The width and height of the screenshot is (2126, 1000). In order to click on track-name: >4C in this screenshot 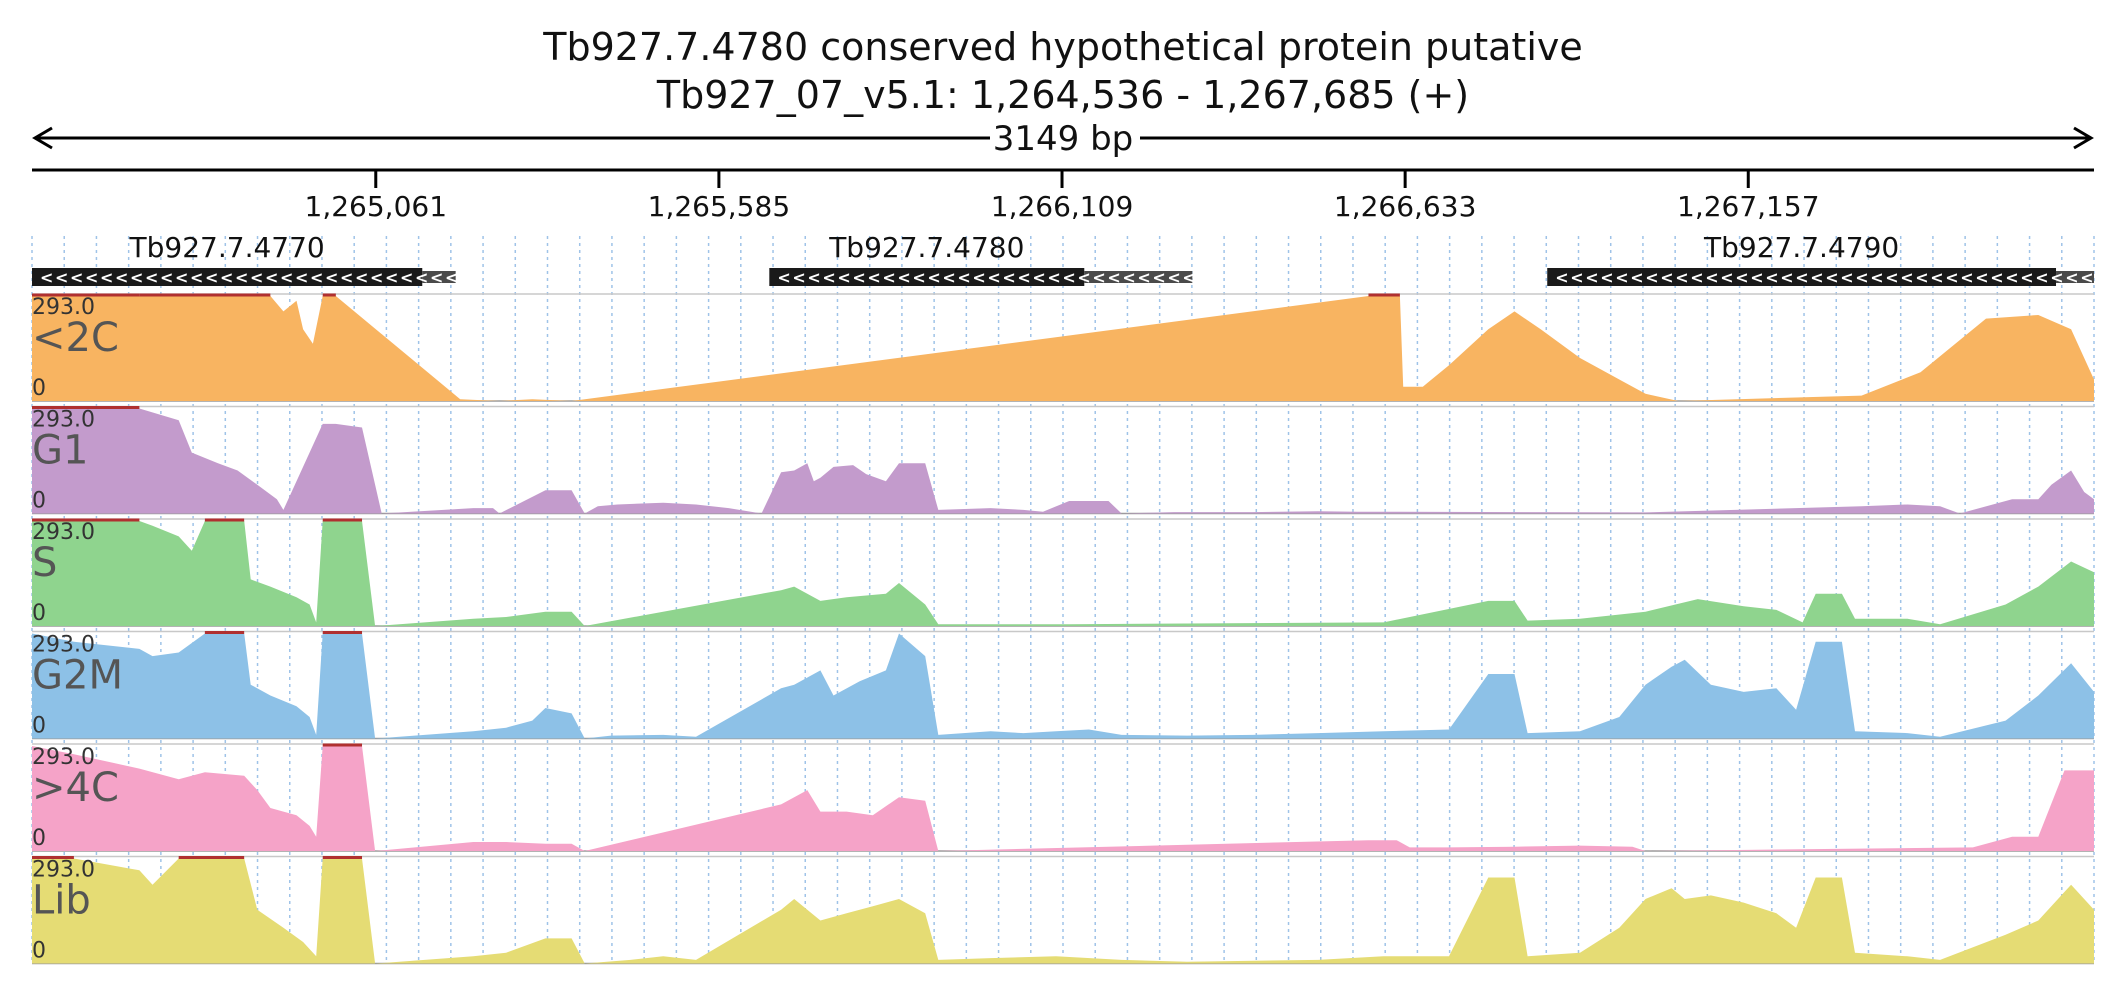, I will do `click(75, 788)`.